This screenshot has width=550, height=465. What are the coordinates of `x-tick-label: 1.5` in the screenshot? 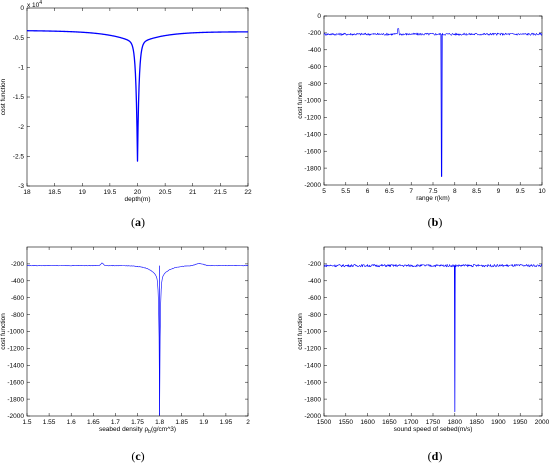 It's located at (26, 422).